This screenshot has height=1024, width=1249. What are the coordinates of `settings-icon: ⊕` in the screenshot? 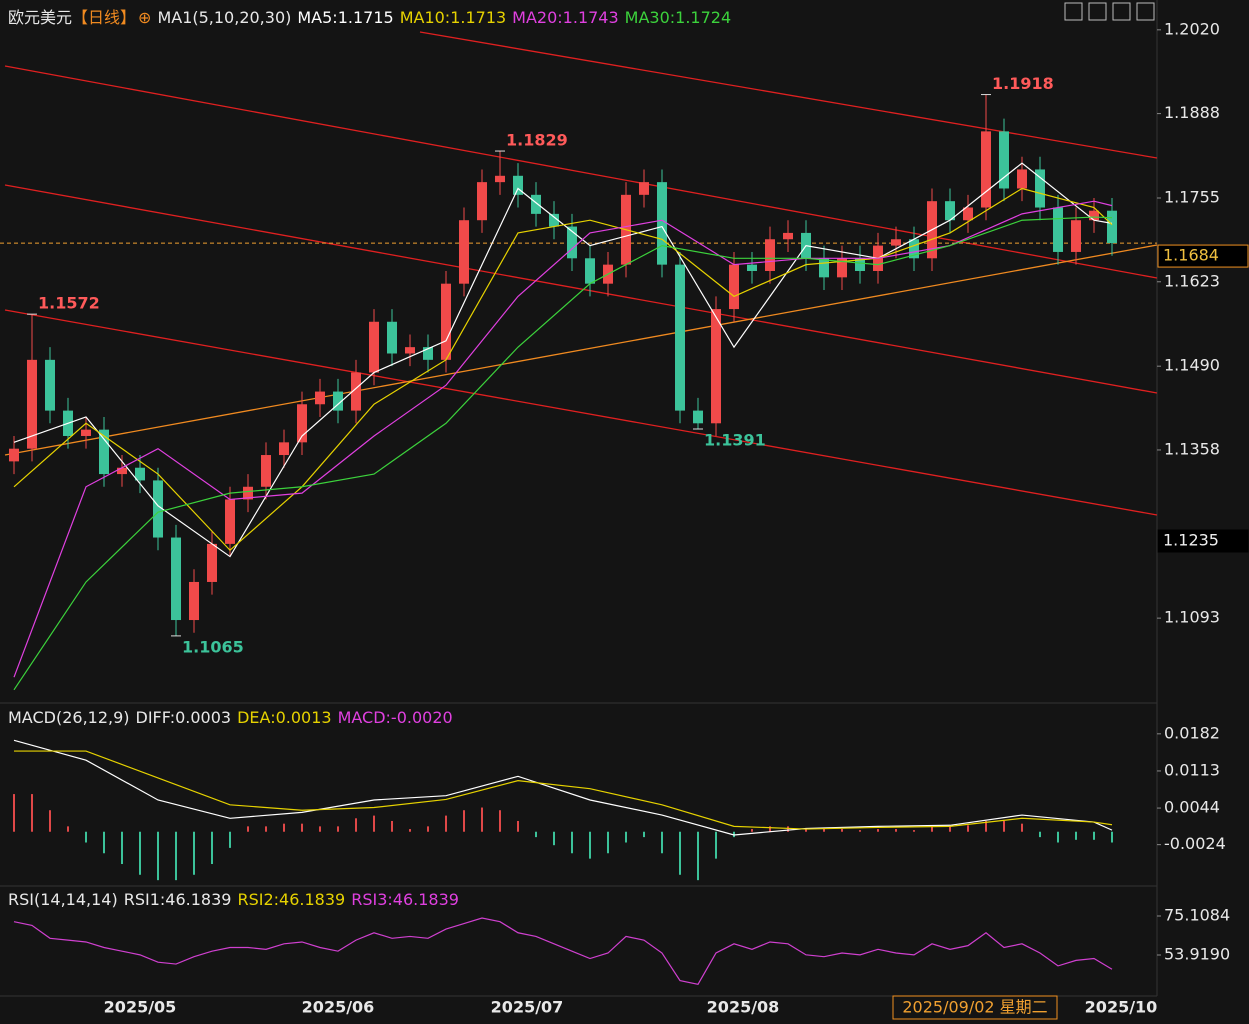 It's located at (145, 17).